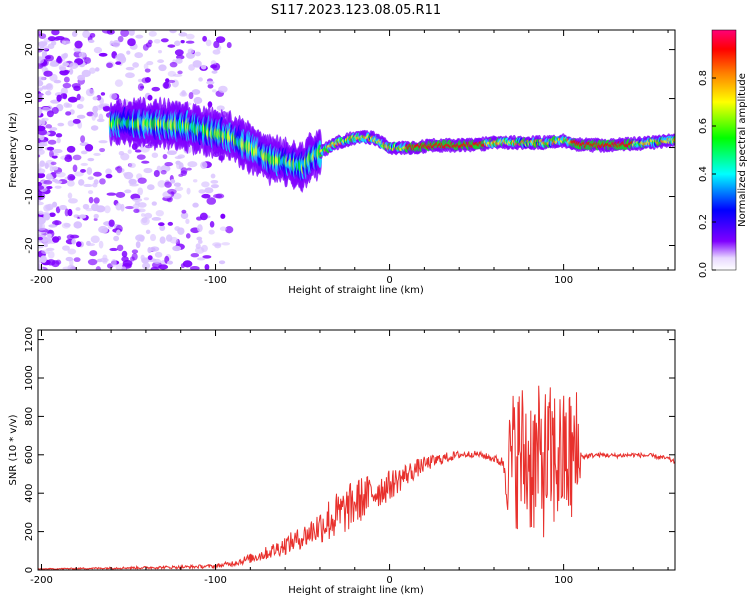 Image resolution: width=750 pixels, height=600 pixels. Describe the element at coordinates (13, 150) in the screenshot. I see `spectrogram-ylabel: Frequency (Hz)` at that location.